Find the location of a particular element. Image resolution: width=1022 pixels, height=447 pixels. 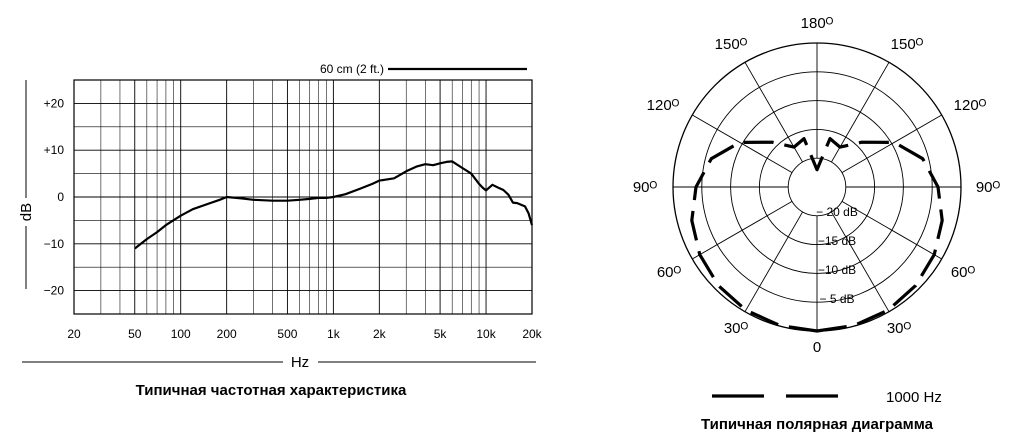

series-line-60cm is located at coordinates (334, 205).